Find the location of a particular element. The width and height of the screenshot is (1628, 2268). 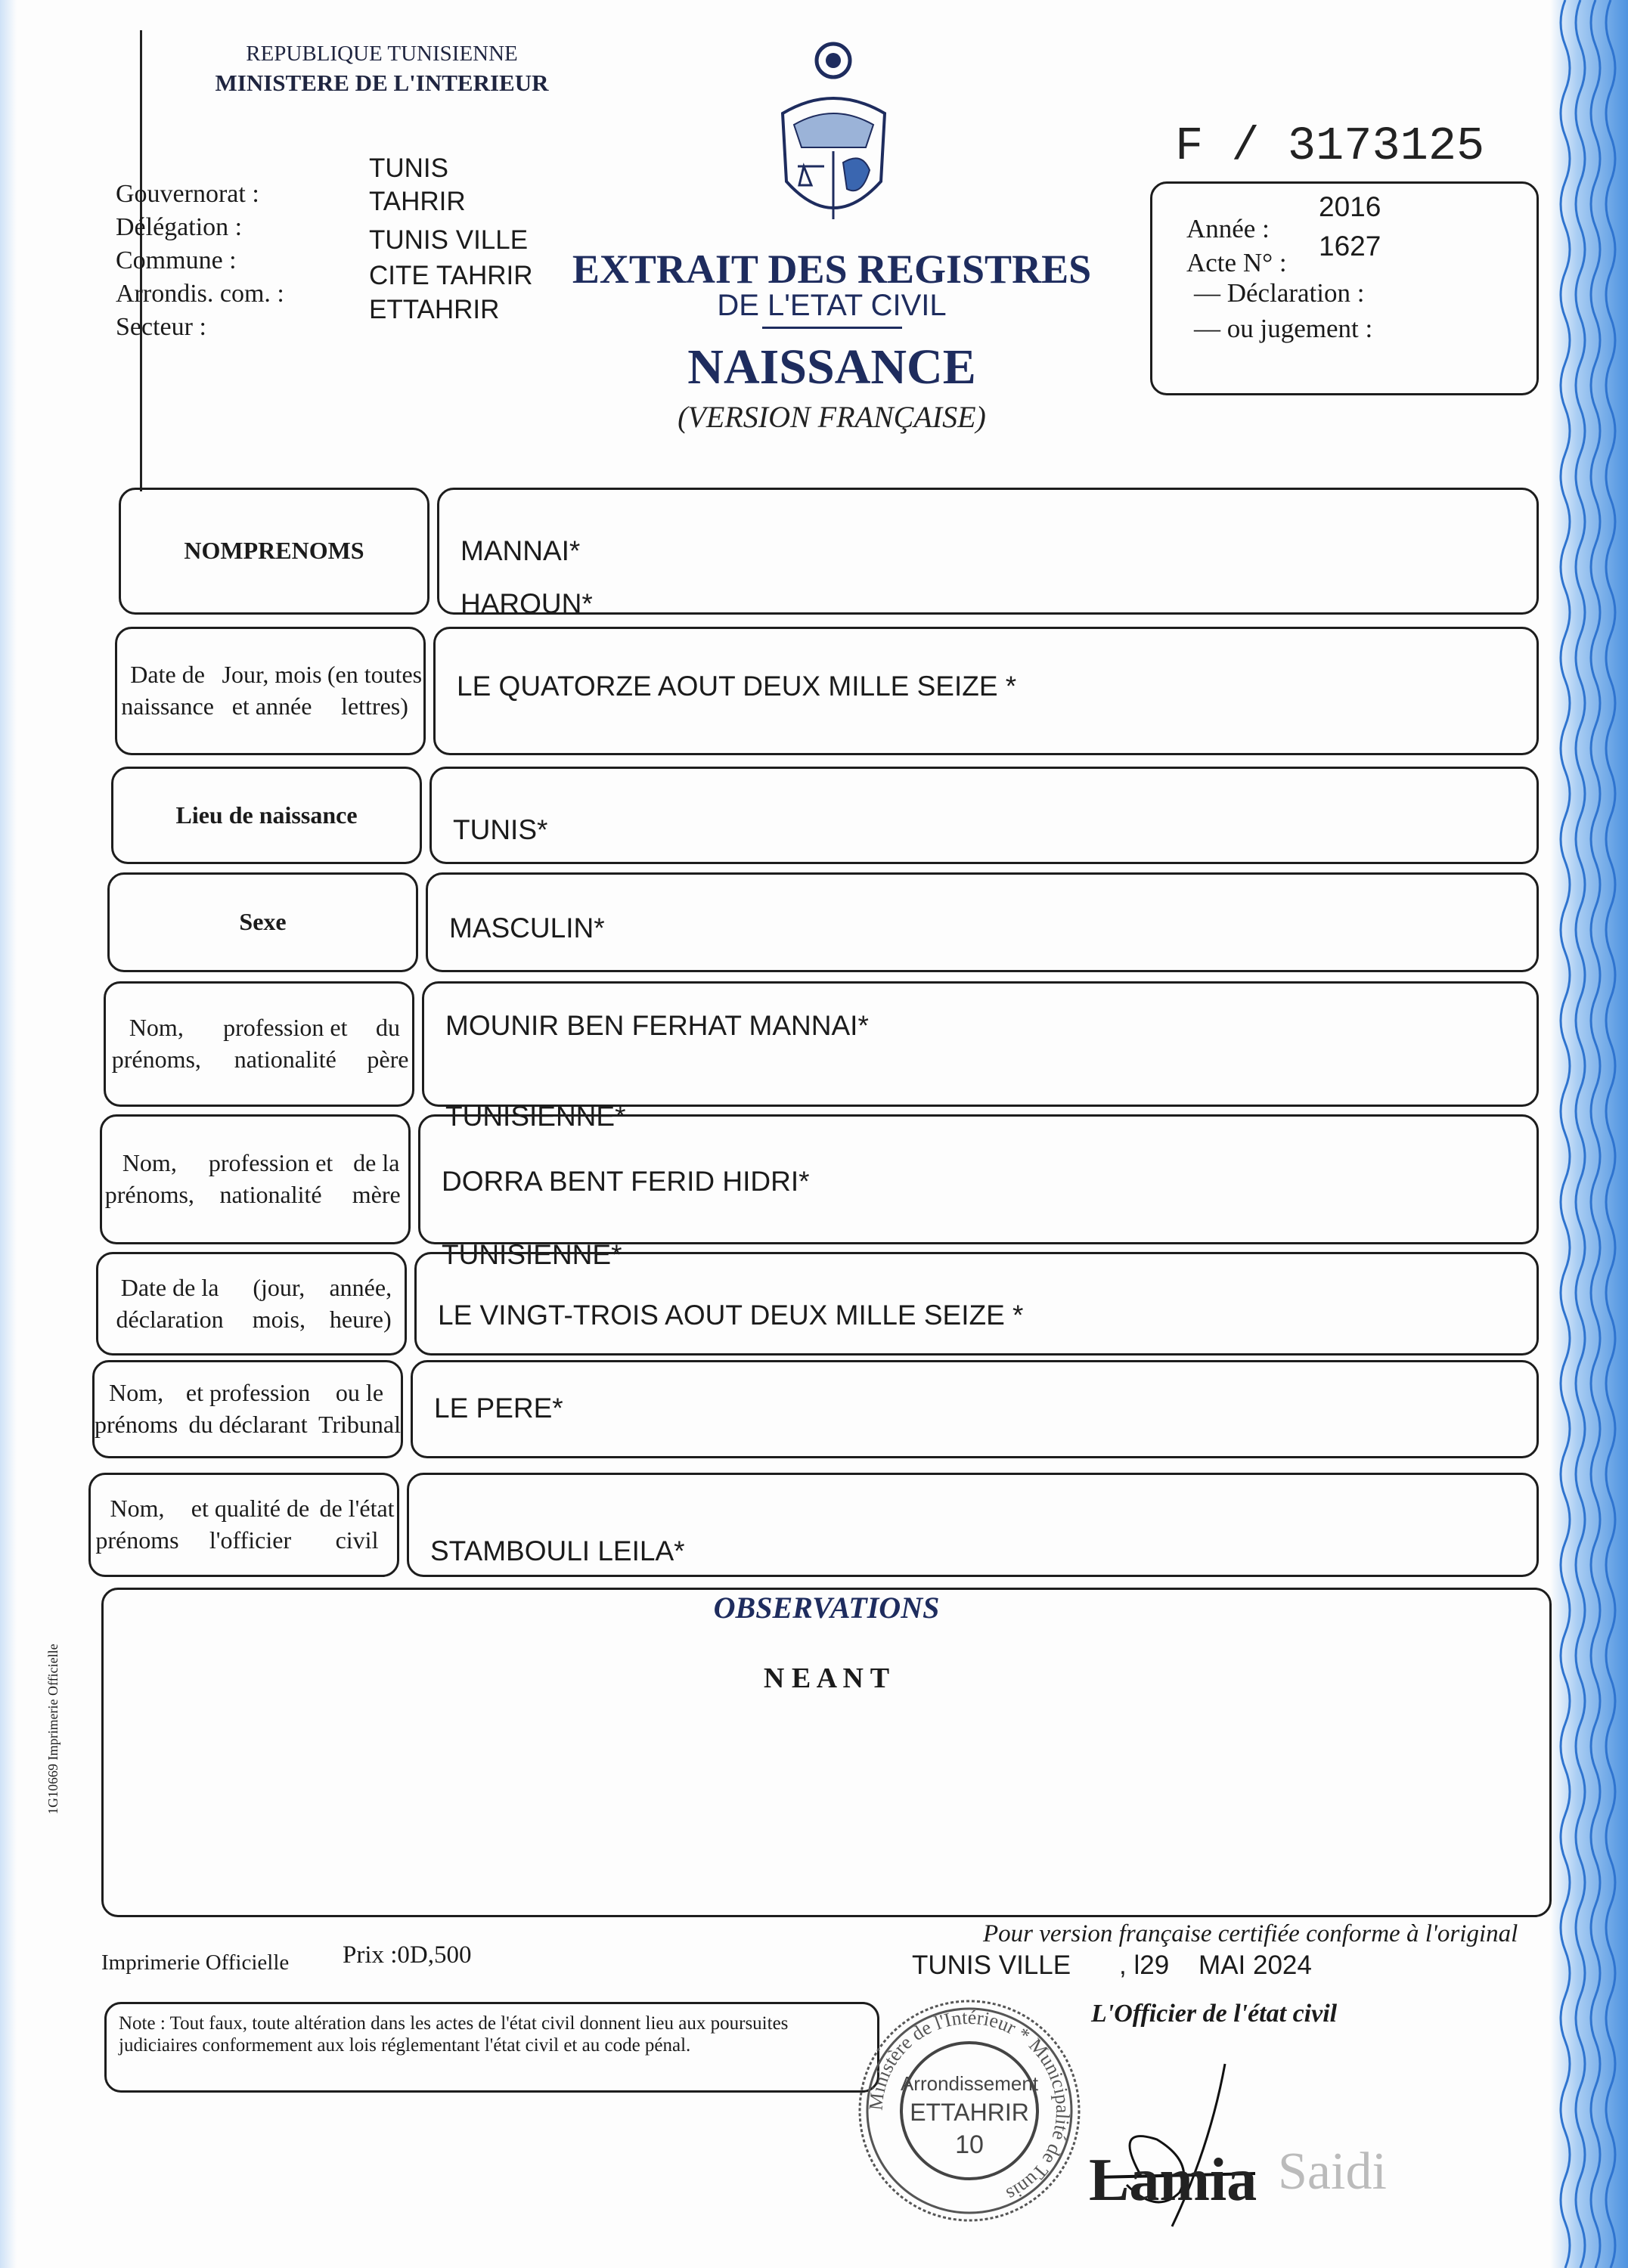

field-label: Date de naissance is located at coordinates (167, 690).